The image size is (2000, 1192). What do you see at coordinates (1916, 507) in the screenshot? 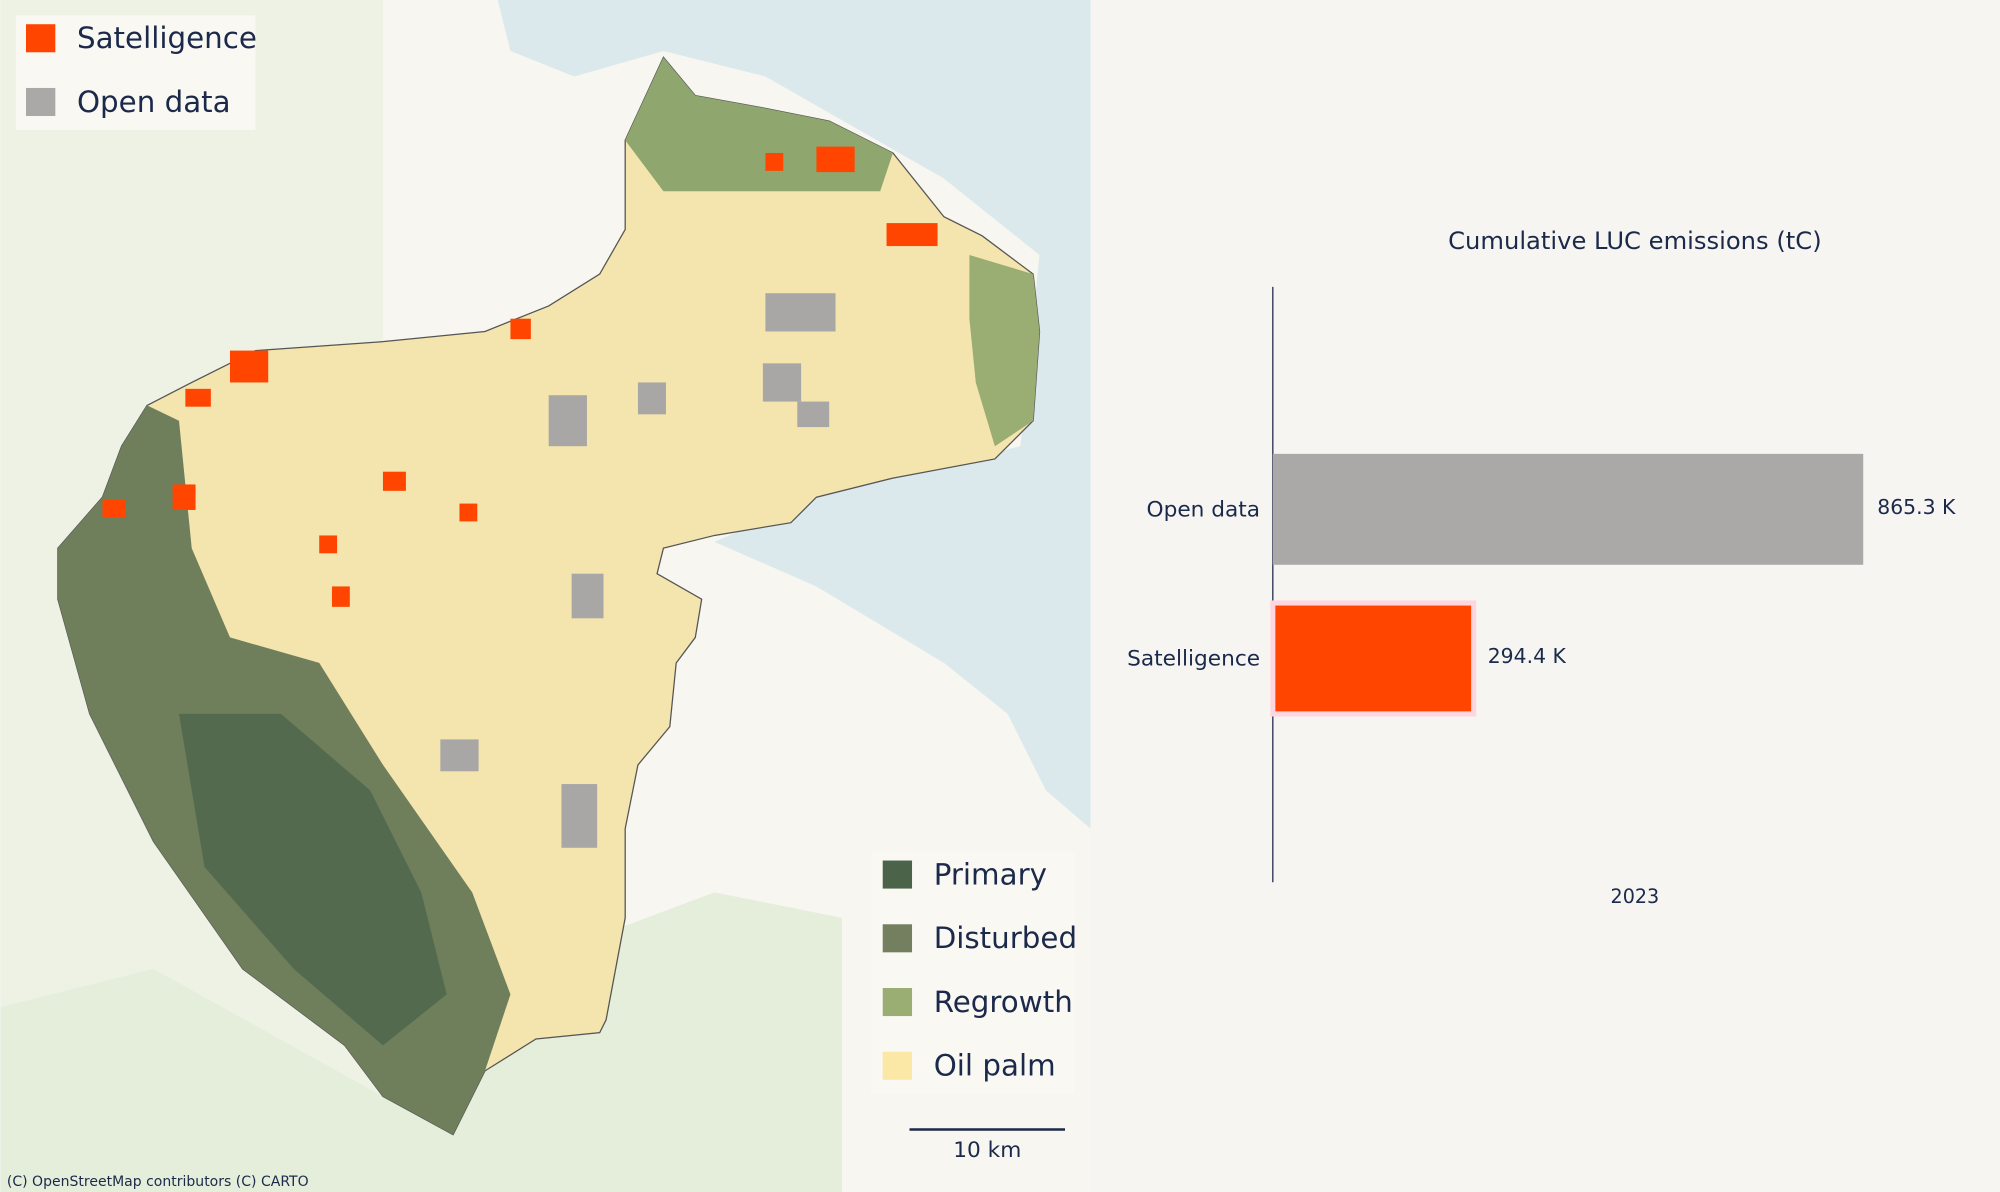
I see `value-label: 865.3 K` at bounding box center [1916, 507].